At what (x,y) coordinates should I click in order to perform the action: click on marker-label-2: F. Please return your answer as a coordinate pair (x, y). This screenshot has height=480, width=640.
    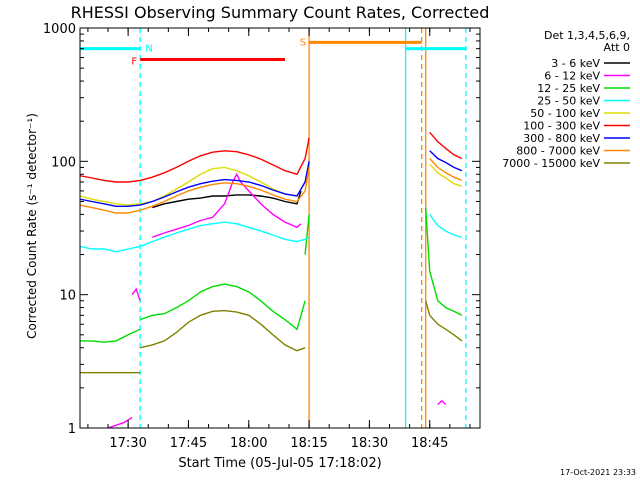
    Looking at the image, I should click on (134, 62).